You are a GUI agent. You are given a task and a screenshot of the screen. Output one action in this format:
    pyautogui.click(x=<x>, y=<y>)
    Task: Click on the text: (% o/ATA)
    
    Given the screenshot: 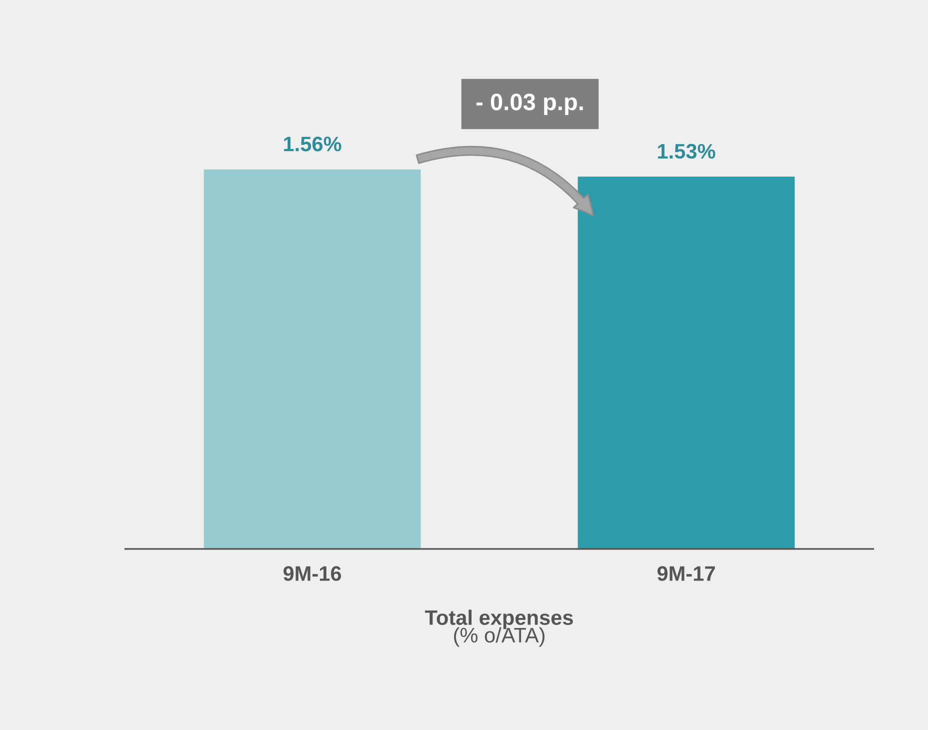 What is the action you would take?
    pyautogui.click(x=499, y=637)
    